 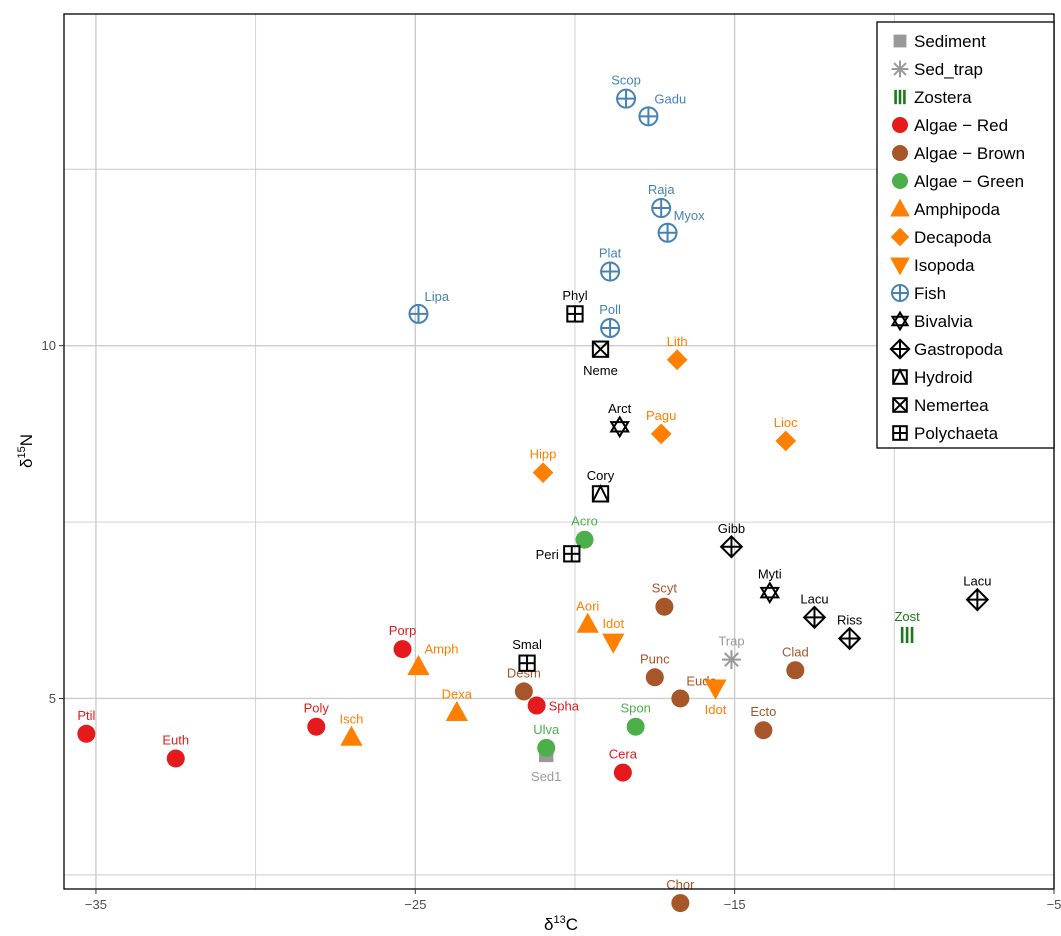 What do you see at coordinates (1054, 904) in the screenshot?
I see `x-tick-label: −5` at bounding box center [1054, 904].